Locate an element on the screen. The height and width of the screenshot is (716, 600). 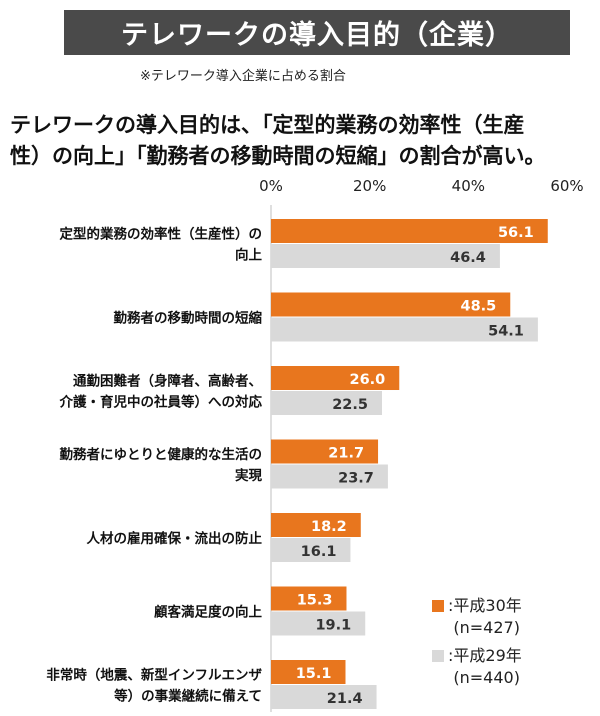
data-label-series-1: 56.1 is located at coordinates (516, 233).